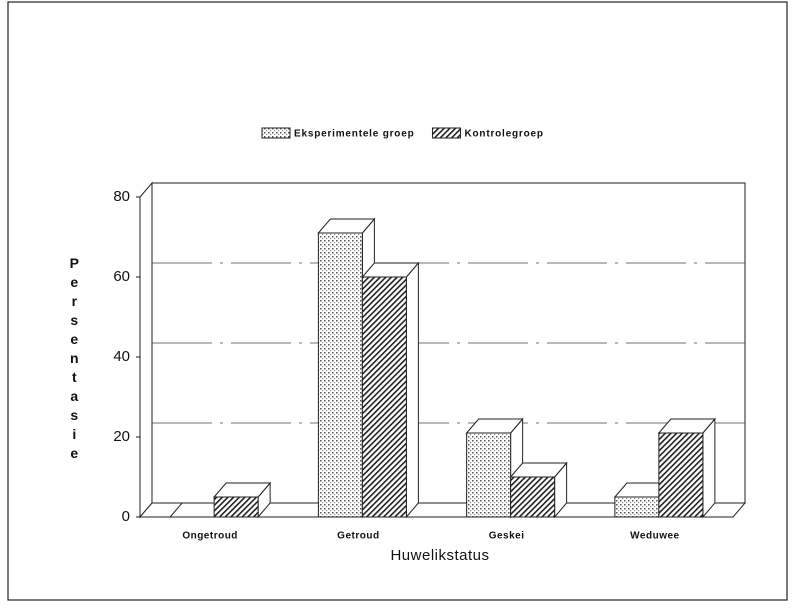 This screenshot has height=612, width=796. Describe the element at coordinates (354, 134) in the screenshot. I see `legend-label: Eksperimentele groep` at that location.